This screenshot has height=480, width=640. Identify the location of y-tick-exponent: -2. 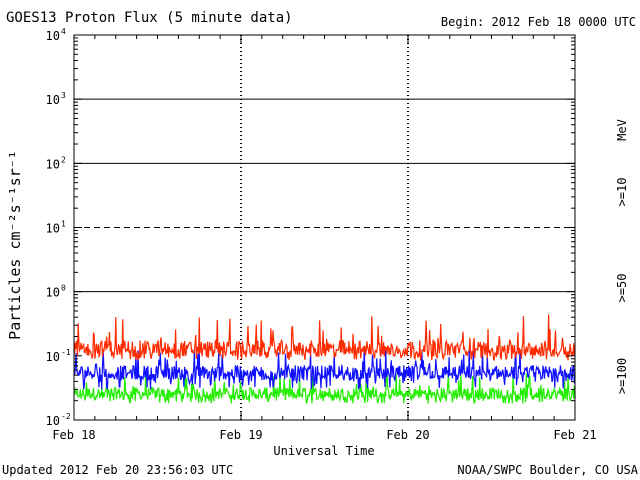
(66, 416).